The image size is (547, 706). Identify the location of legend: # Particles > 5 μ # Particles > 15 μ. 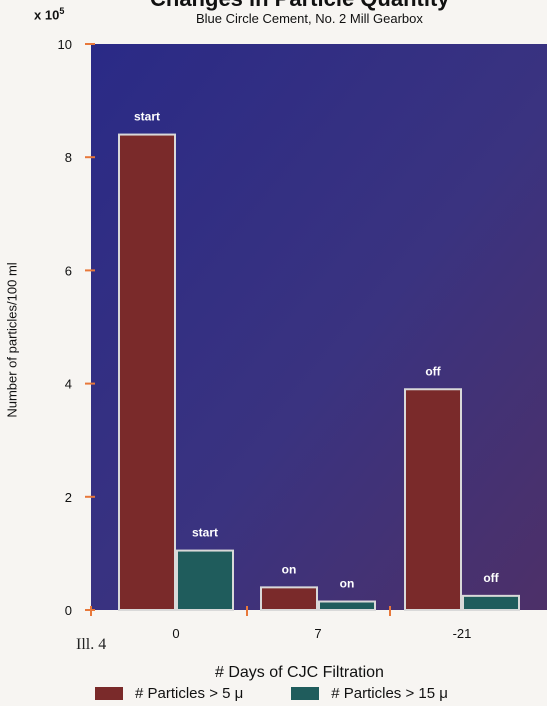
(271, 693).